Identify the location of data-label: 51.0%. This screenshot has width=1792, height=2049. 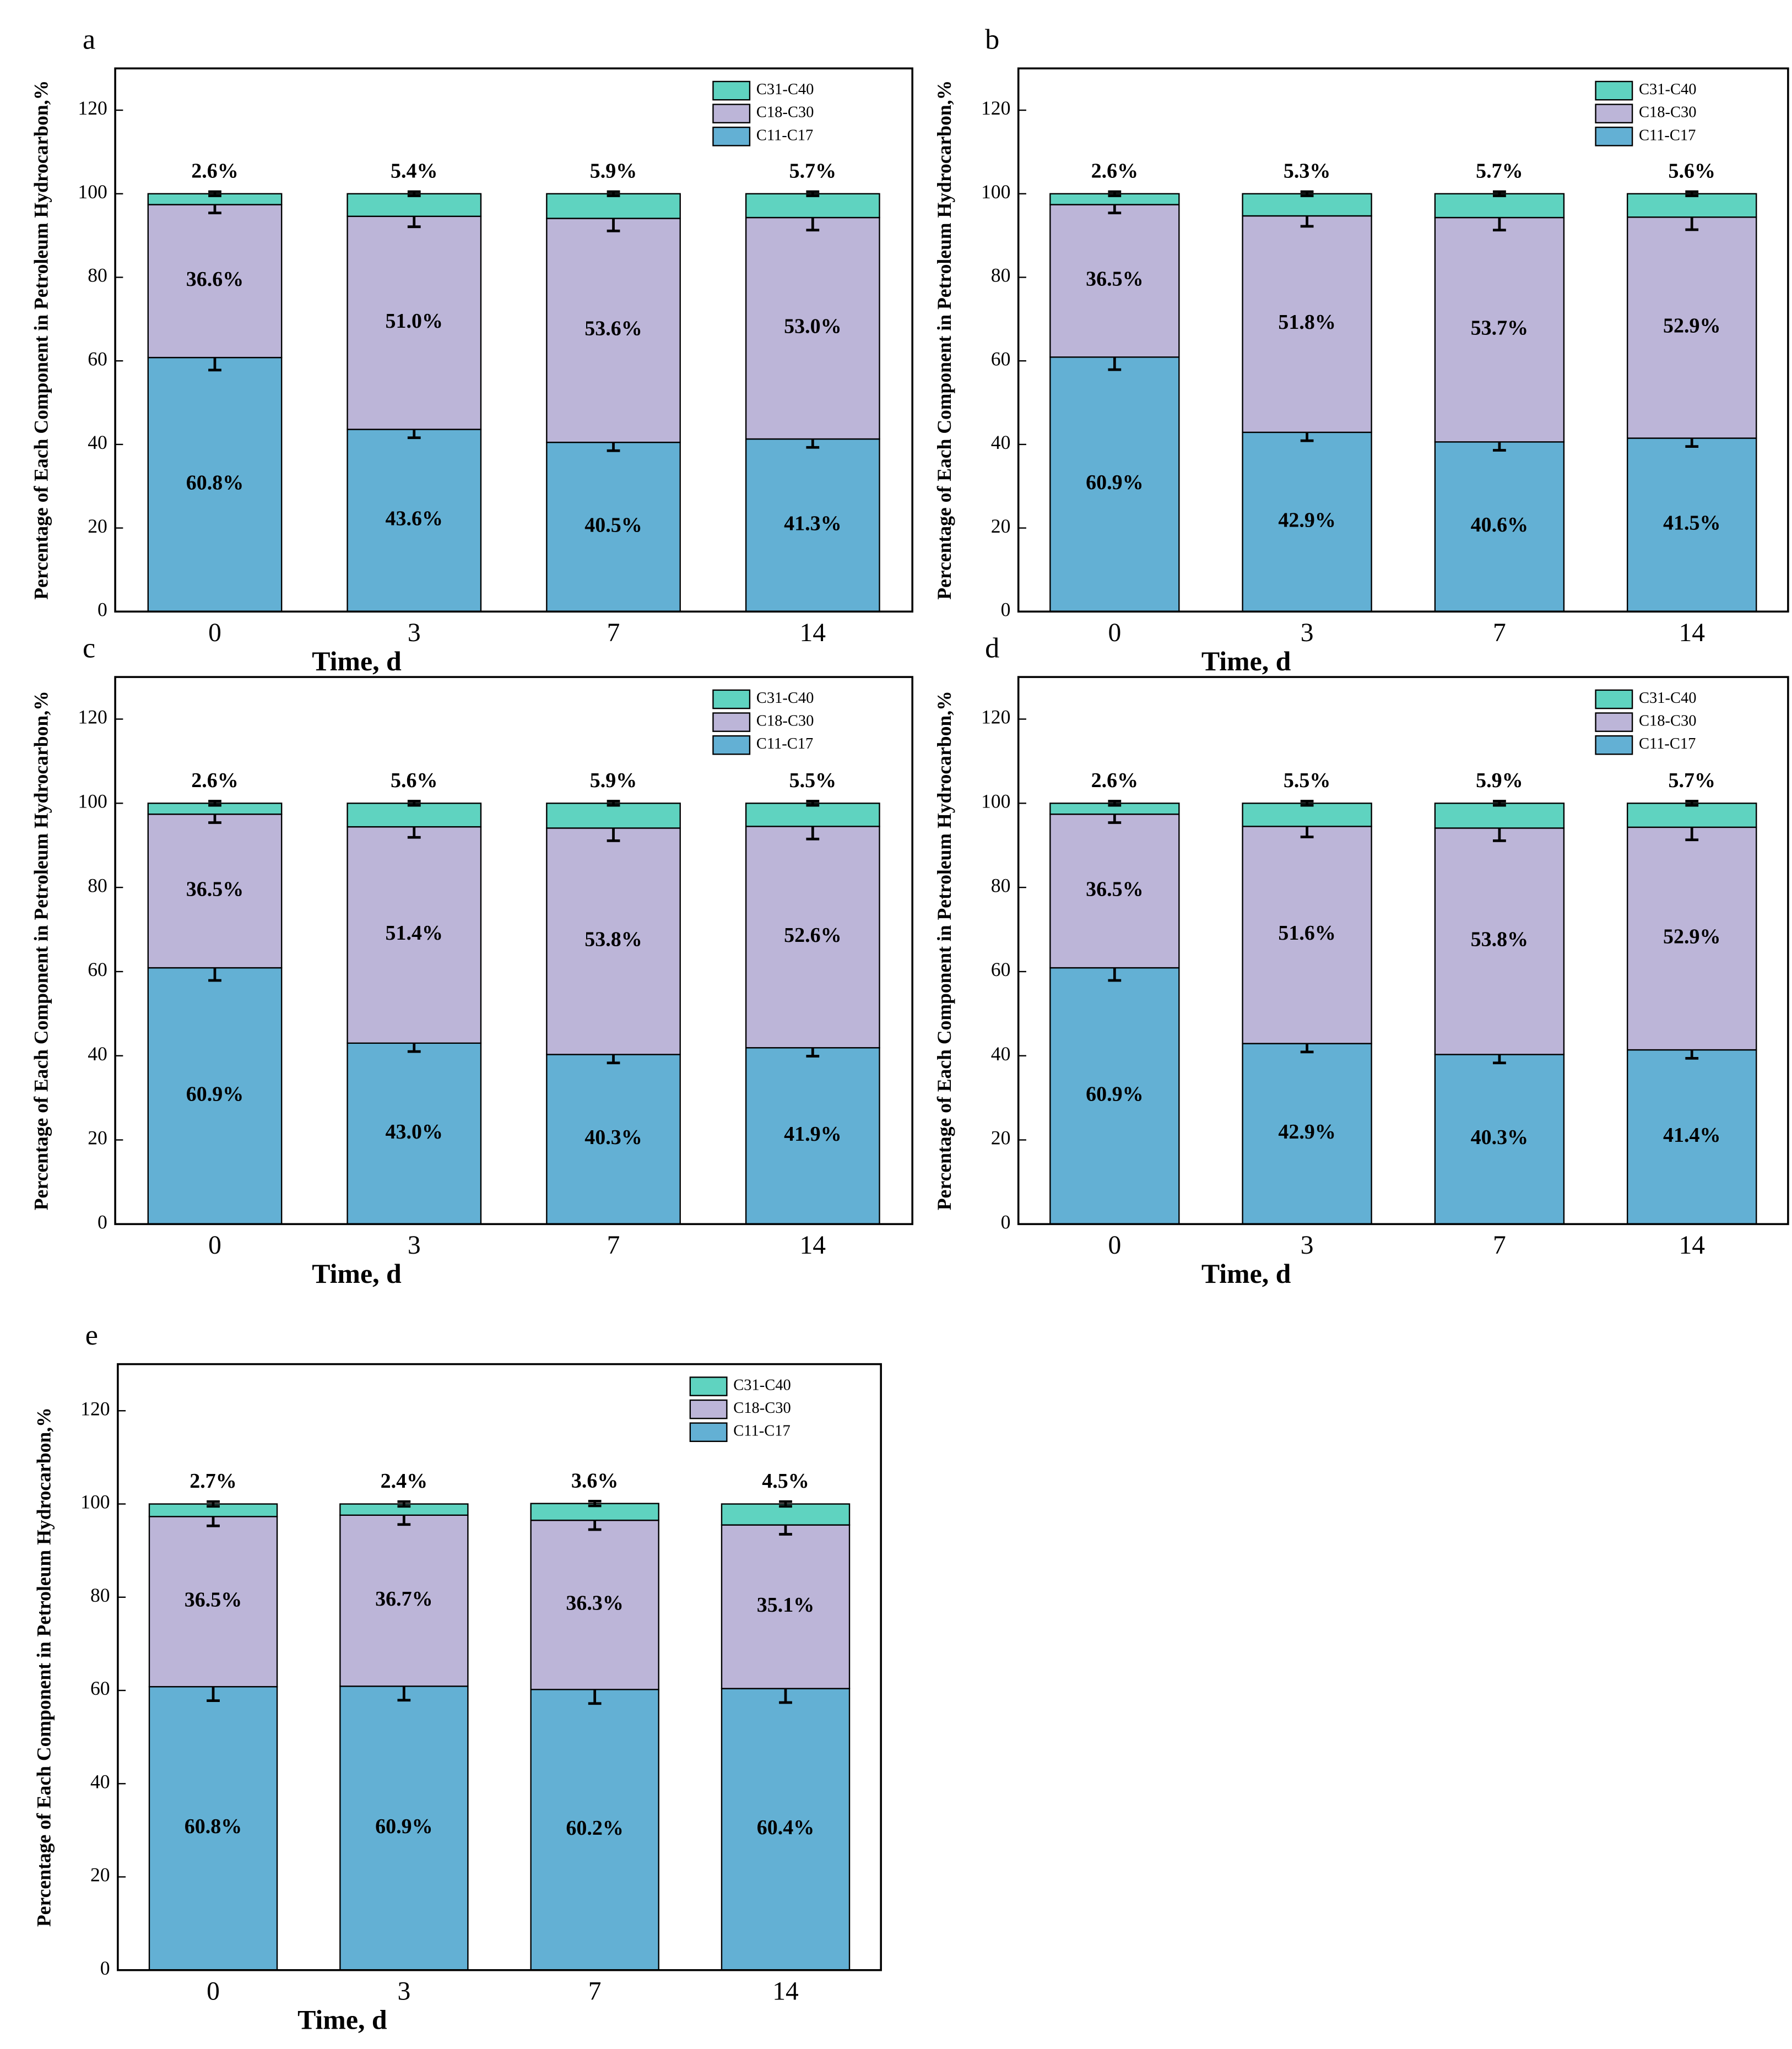
(414, 321).